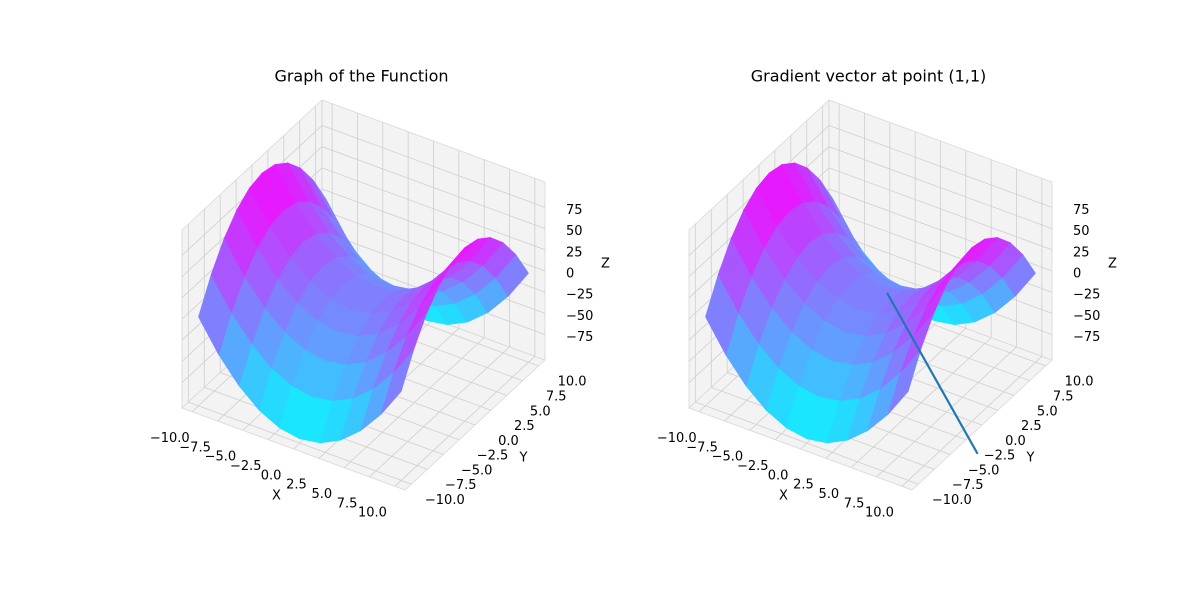  I want to click on chart-title: Gradient vector at point (1,1), so click(869, 76).